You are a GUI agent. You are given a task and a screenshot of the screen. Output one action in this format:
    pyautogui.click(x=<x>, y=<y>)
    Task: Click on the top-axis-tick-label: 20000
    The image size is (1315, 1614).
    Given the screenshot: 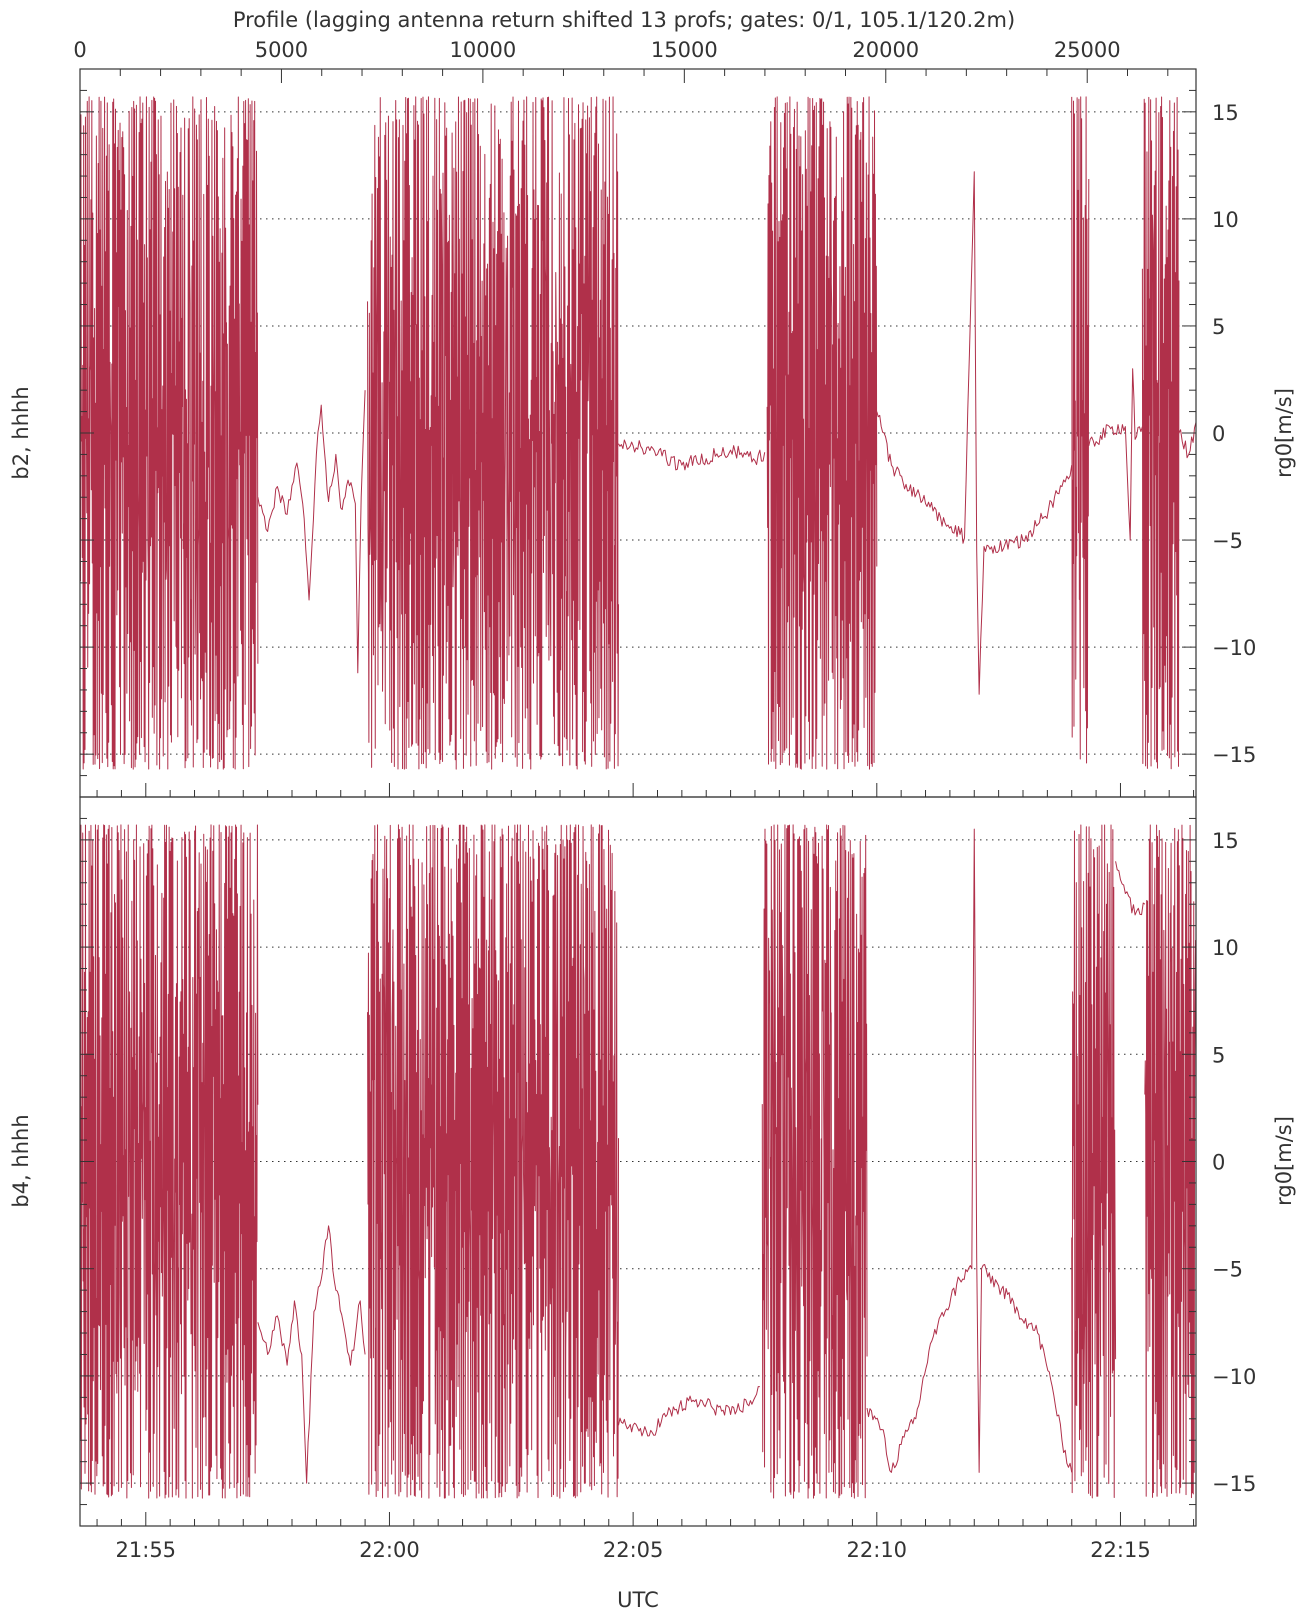 What is the action you would take?
    pyautogui.click(x=885, y=50)
    